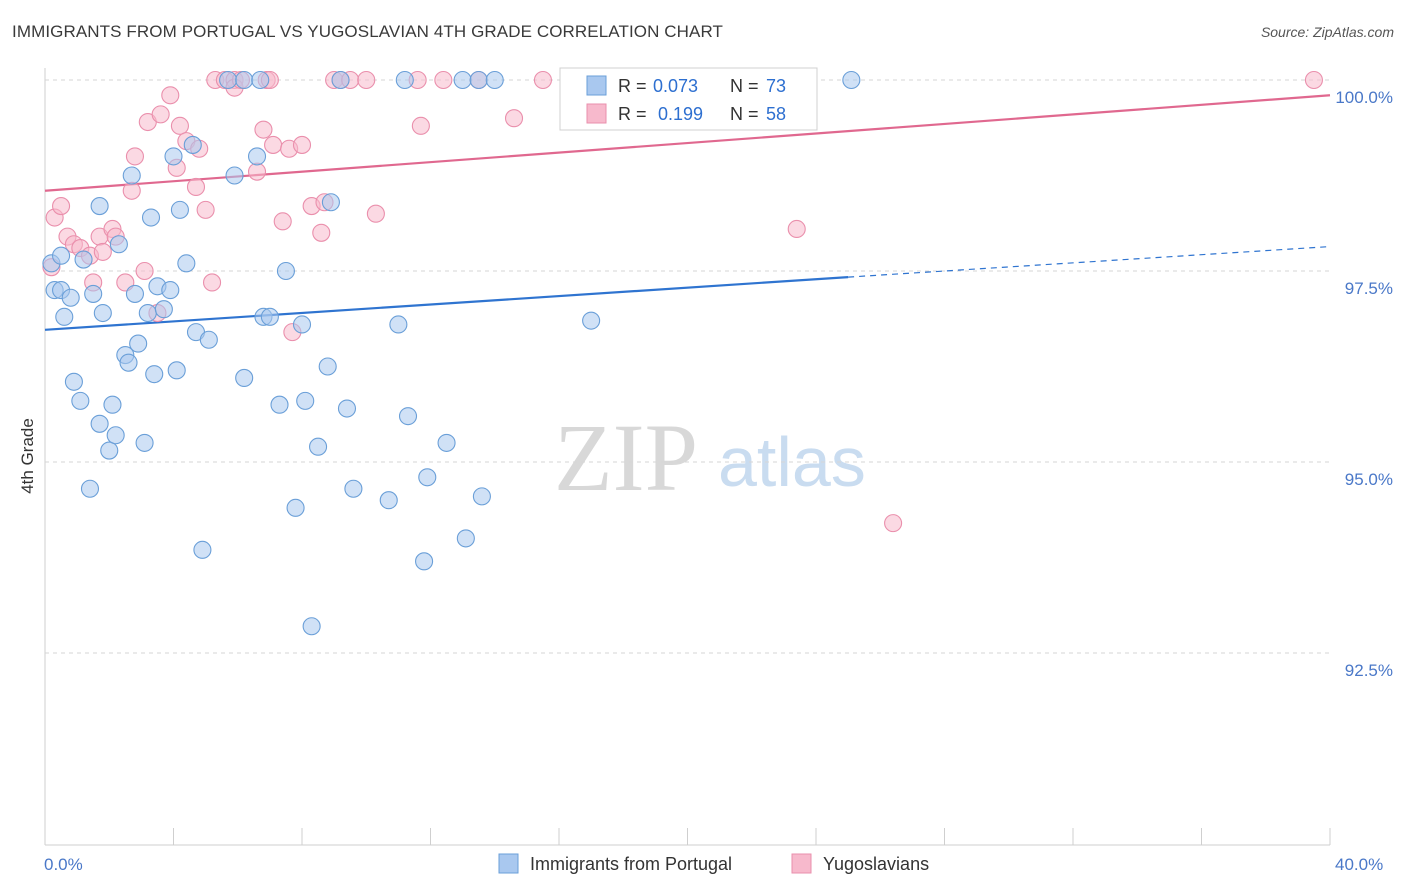 Image resolution: width=1406 pixels, height=892 pixels. What do you see at coordinates (680, 114) in the screenshot?
I see `legend-r-value-2: 0.199` at bounding box center [680, 114].